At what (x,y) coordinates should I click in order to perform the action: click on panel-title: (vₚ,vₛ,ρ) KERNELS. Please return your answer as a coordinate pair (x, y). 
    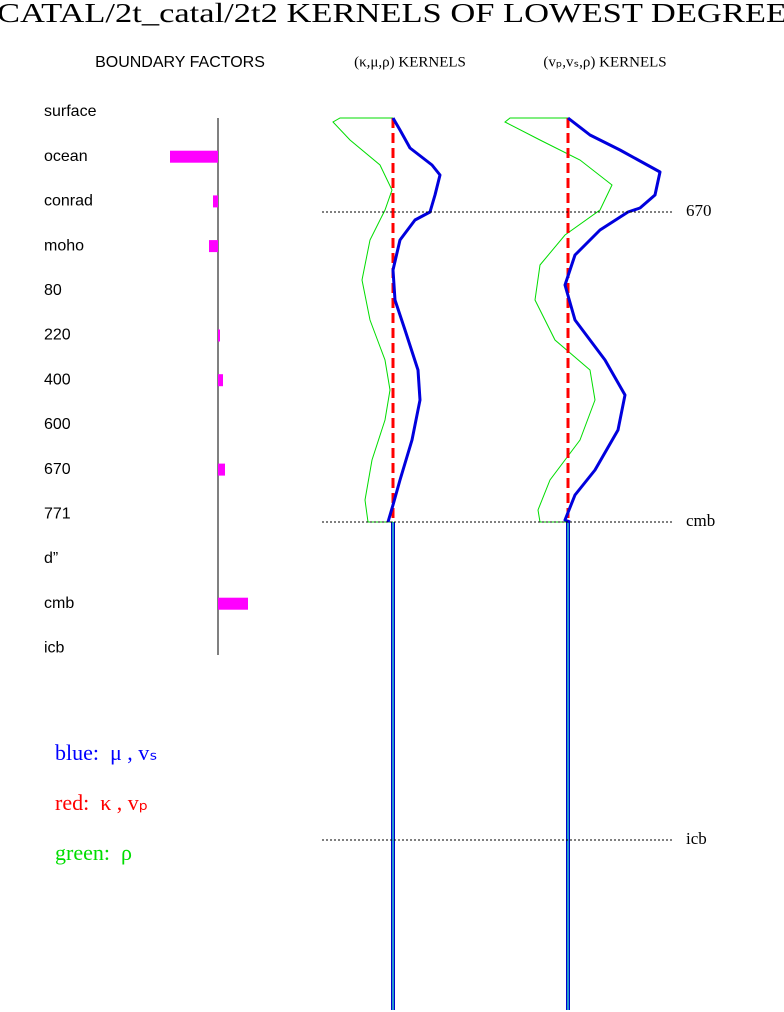
    Looking at the image, I should click on (604, 62).